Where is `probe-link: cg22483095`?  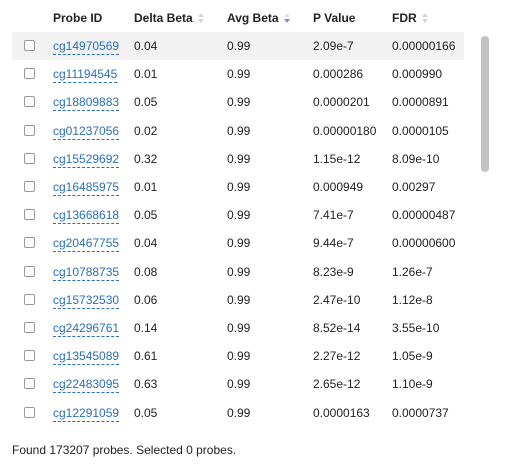
probe-link: cg22483095 is located at coordinates (86, 385).